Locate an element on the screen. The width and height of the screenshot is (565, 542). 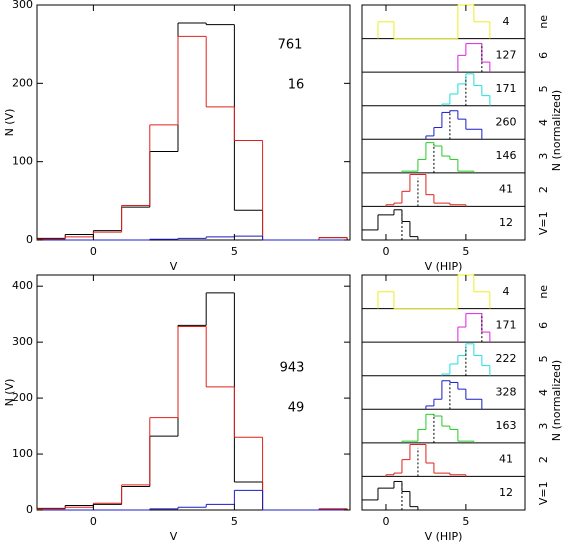
annotation: 761 is located at coordinates (290, 45).